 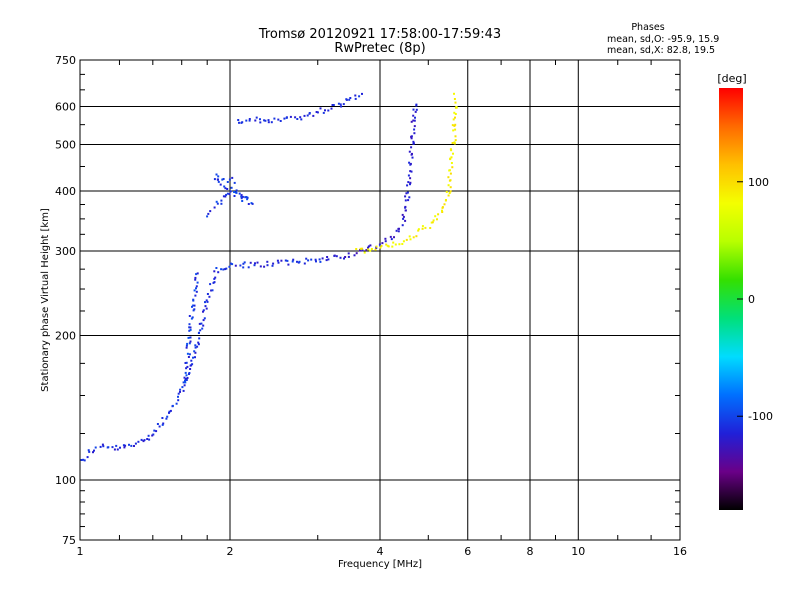 I want to click on chart-title: Tromsø 20120921 17:58:00-17:59:43, so click(x=379, y=34).